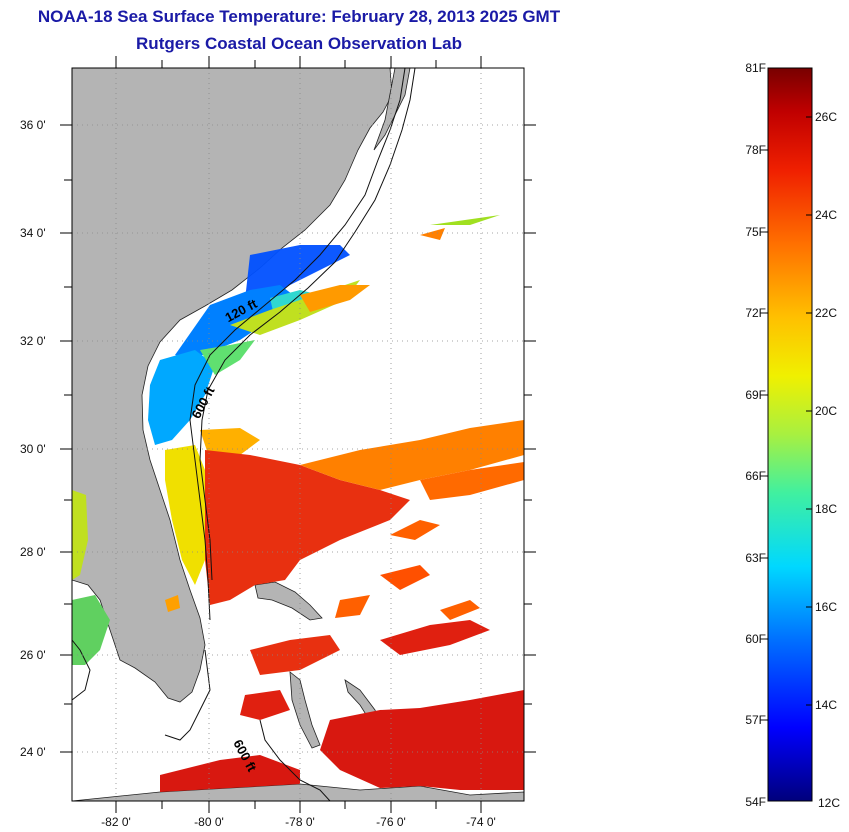  Describe the element at coordinates (755, 150) in the screenshot. I see `colorbar-f-label-78: 78F` at that location.